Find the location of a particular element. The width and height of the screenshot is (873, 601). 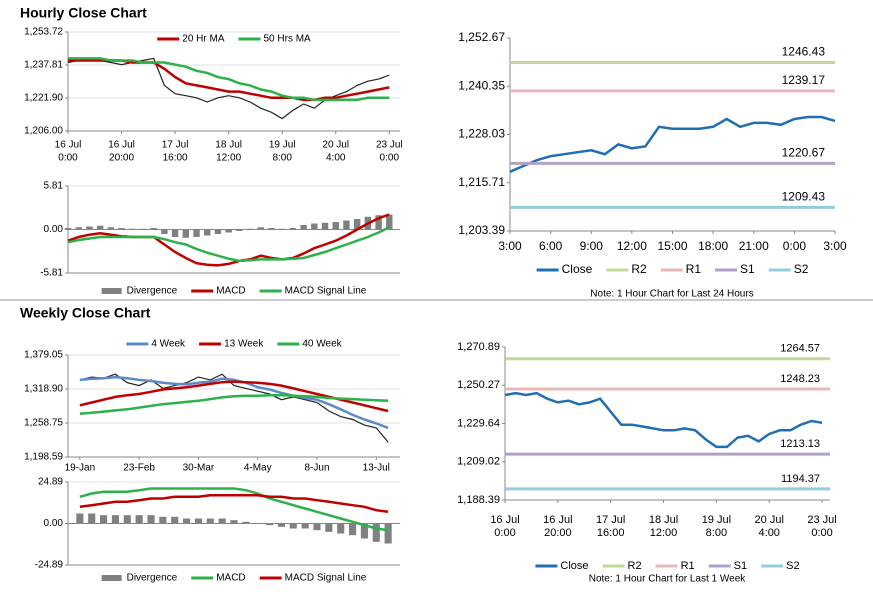

x-tick-label: 20 Jul is located at coordinates (769, 520).